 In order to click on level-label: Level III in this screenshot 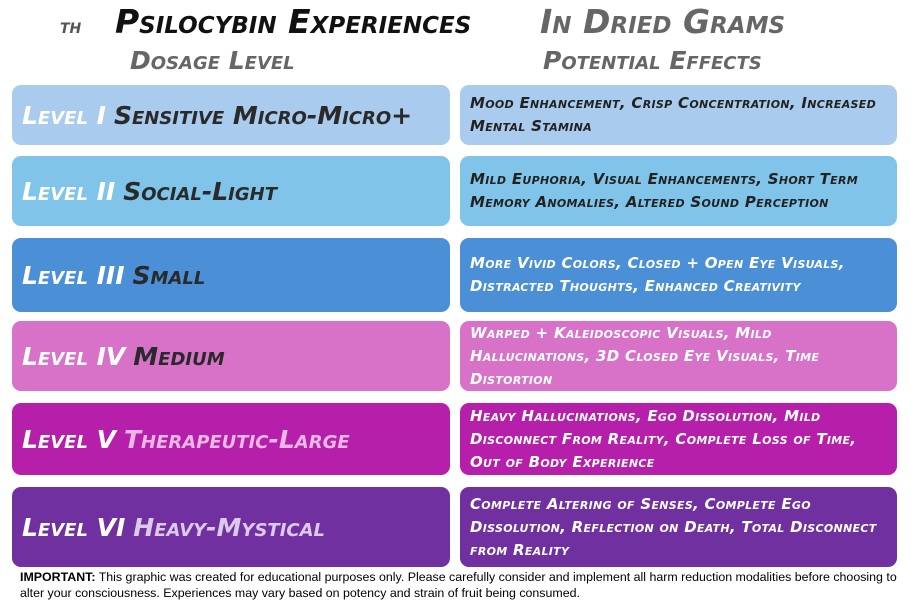, I will do `click(73, 275)`.